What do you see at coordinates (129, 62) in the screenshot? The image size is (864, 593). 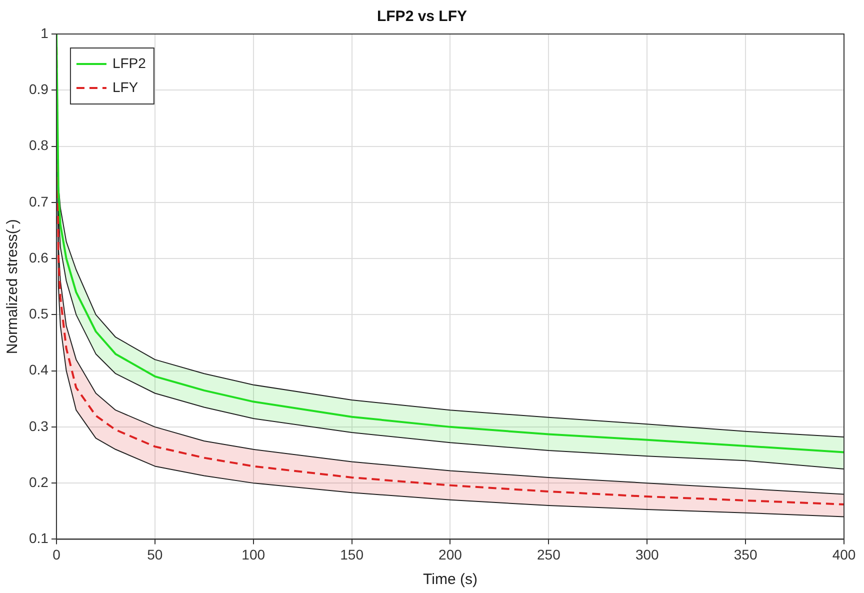 I see `legend-label: LFP2` at bounding box center [129, 62].